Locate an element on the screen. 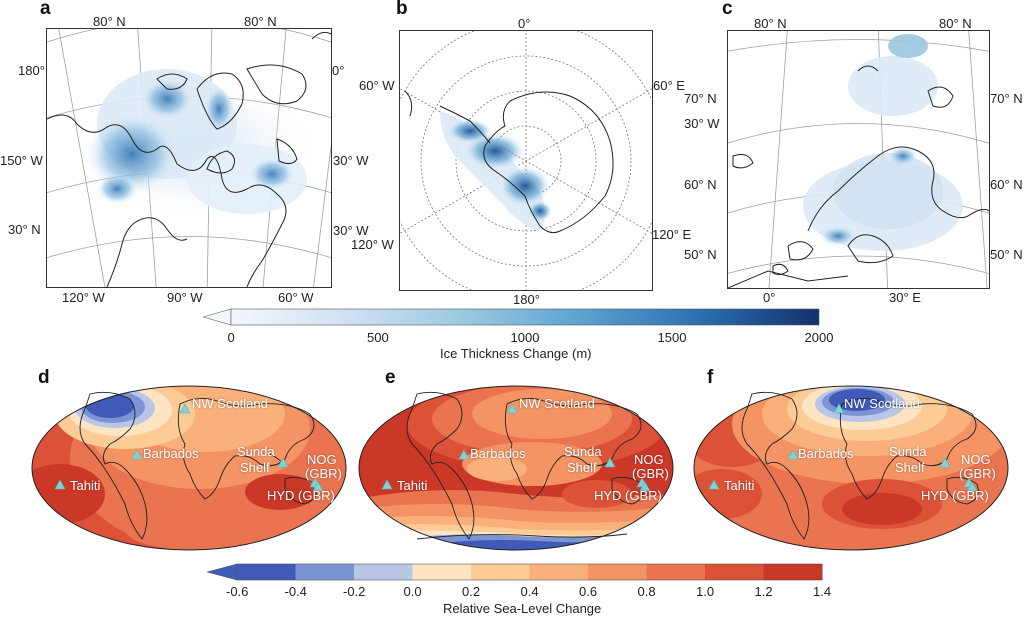  sea-level-tick: -0.6 is located at coordinates (237, 591).